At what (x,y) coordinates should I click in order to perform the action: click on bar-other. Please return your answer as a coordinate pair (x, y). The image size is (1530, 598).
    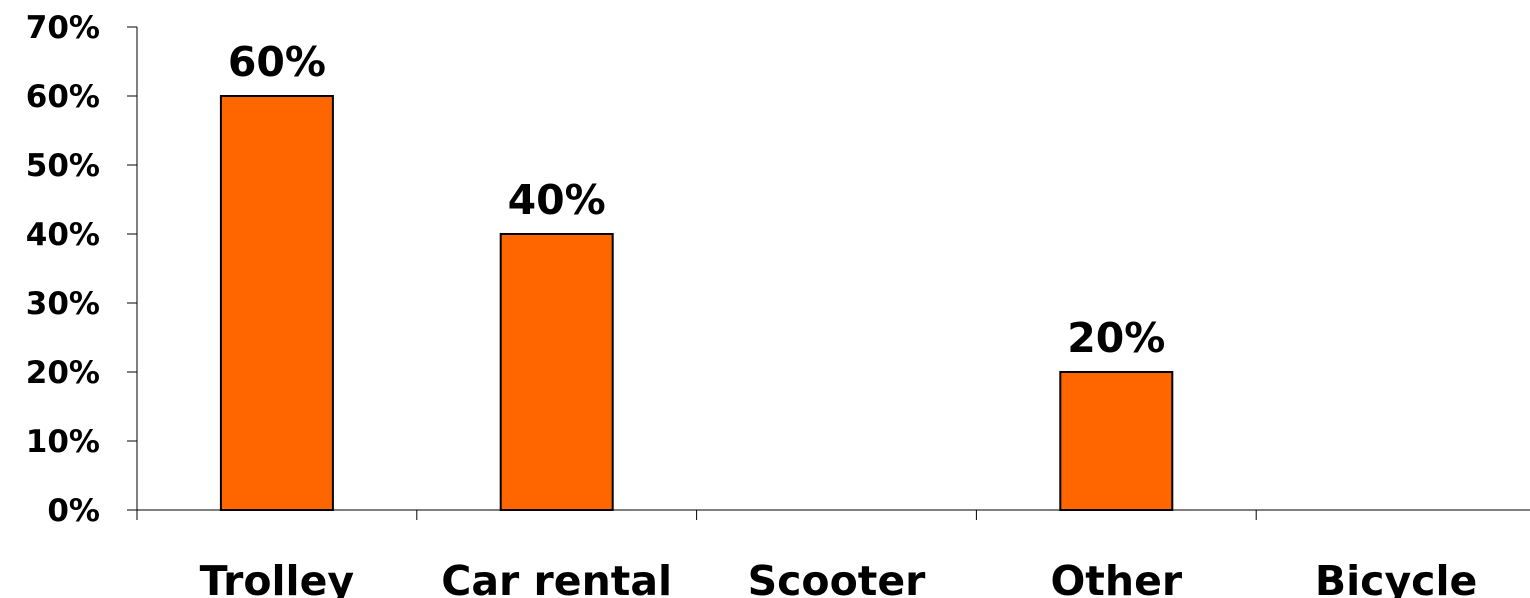
    Looking at the image, I should click on (1116, 441).